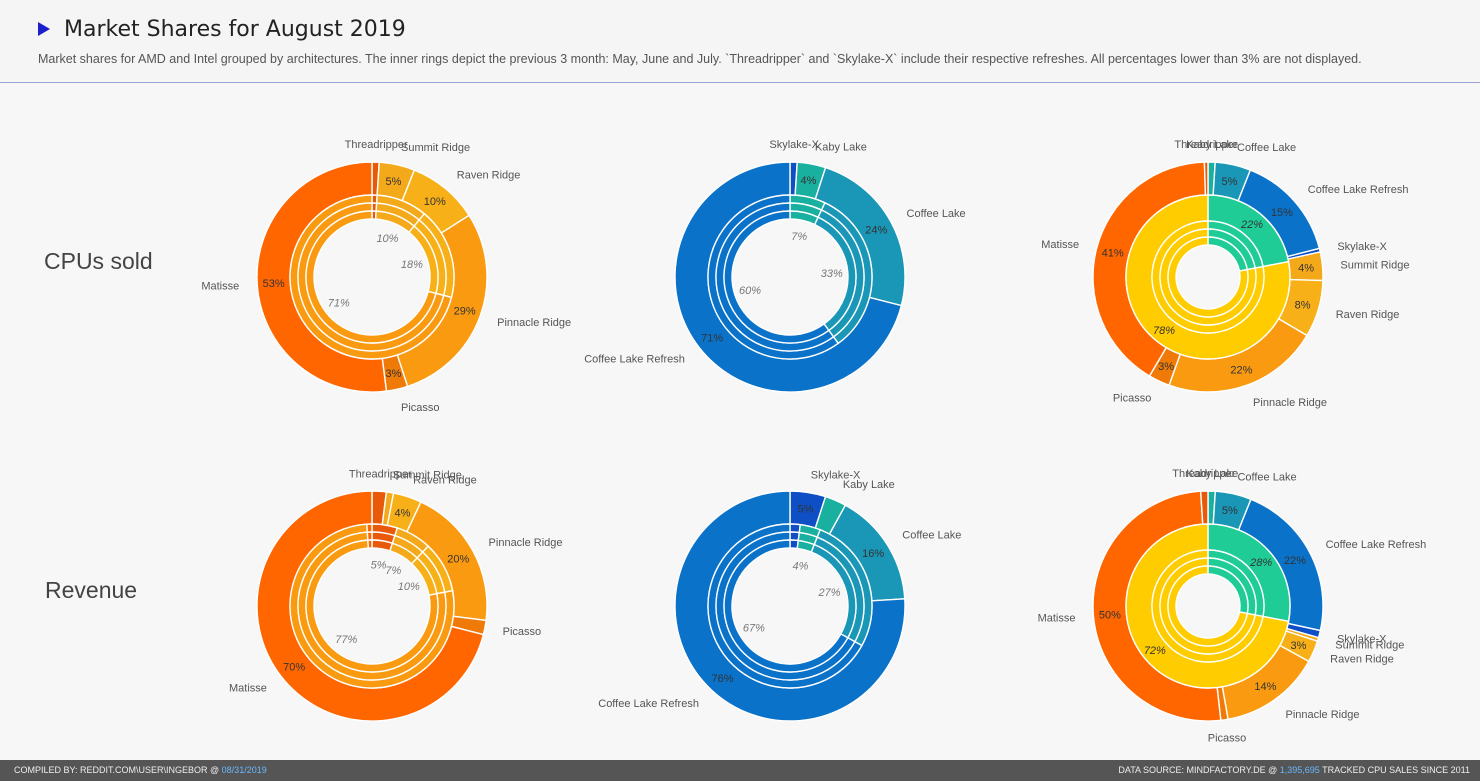 The height and width of the screenshot is (781, 1480). I want to click on chart-5-category-label-raven-ridge: Raven Ridge, so click(1362, 660).